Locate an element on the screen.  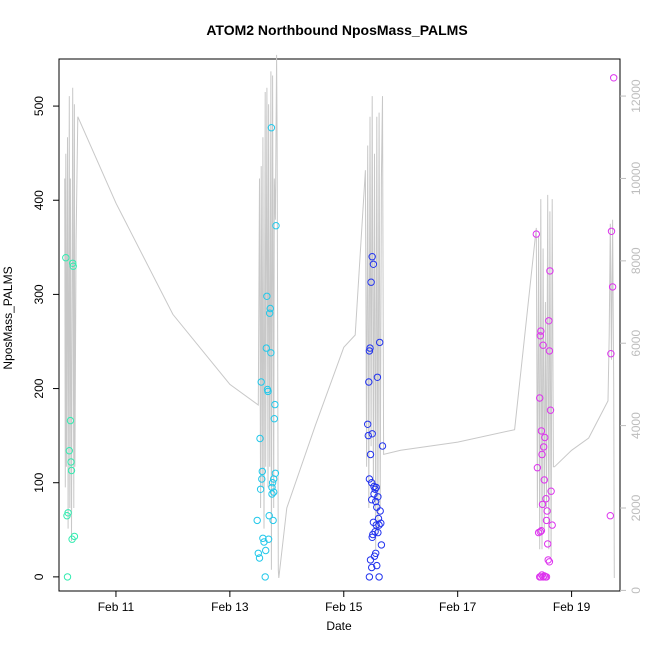
y2-tick-label: 6000 is located at coordinates (636, 343).